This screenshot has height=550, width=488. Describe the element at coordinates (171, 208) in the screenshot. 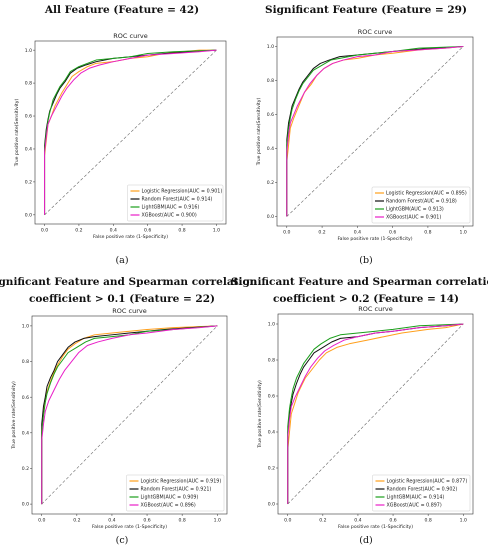

I see `legend-entry: LightGBM(AUC = 0.916)` at that location.